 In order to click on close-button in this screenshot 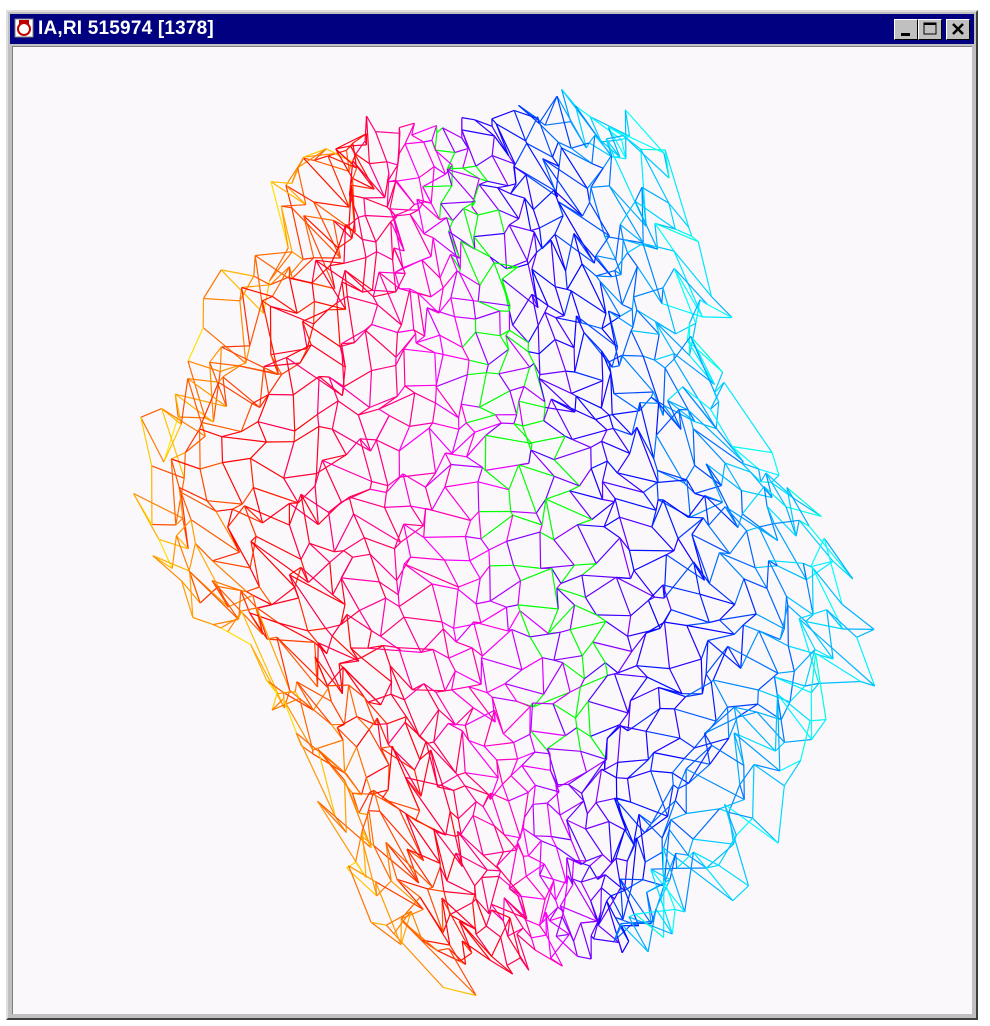, I will do `click(958, 29)`.